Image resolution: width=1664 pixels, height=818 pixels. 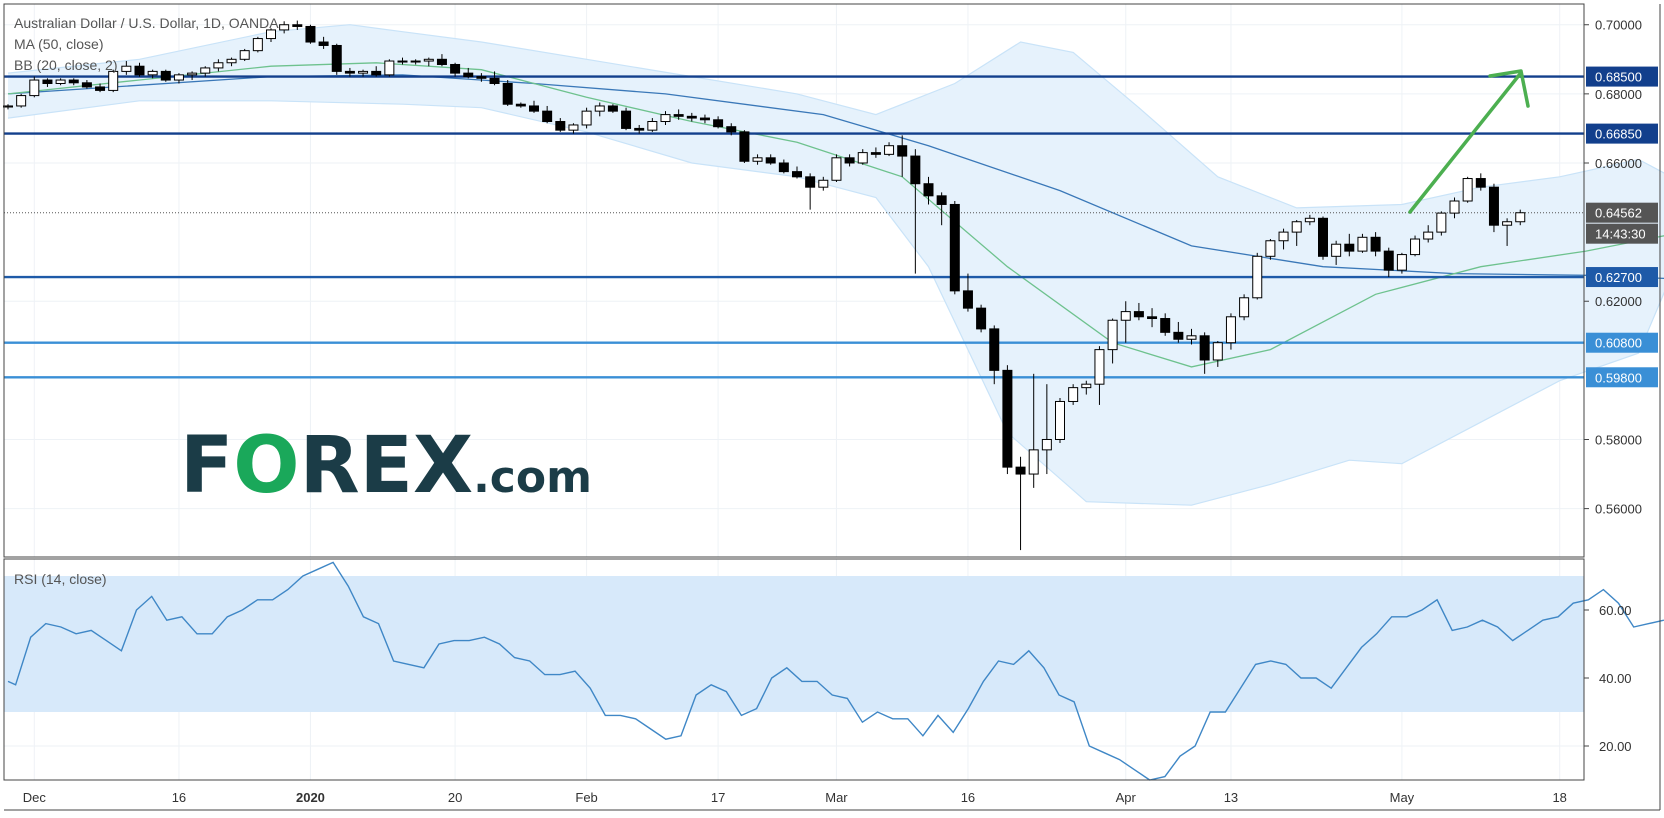 What do you see at coordinates (1469, 141) in the screenshot?
I see `trend-arrow` at bounding box center [1469, 141].